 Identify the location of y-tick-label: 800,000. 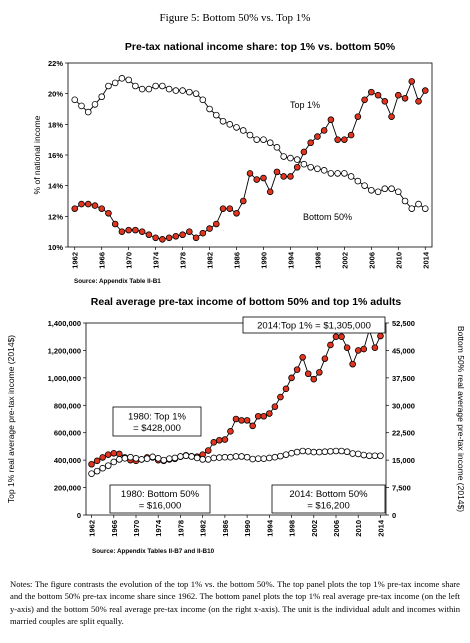
(67, 405).